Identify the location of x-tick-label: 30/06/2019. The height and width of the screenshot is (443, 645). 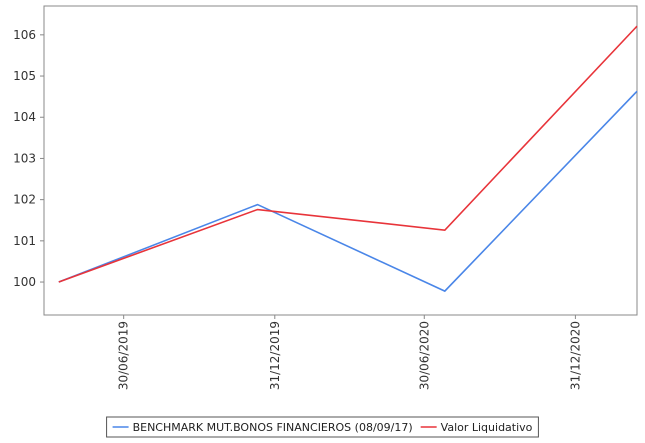
(124, 355).